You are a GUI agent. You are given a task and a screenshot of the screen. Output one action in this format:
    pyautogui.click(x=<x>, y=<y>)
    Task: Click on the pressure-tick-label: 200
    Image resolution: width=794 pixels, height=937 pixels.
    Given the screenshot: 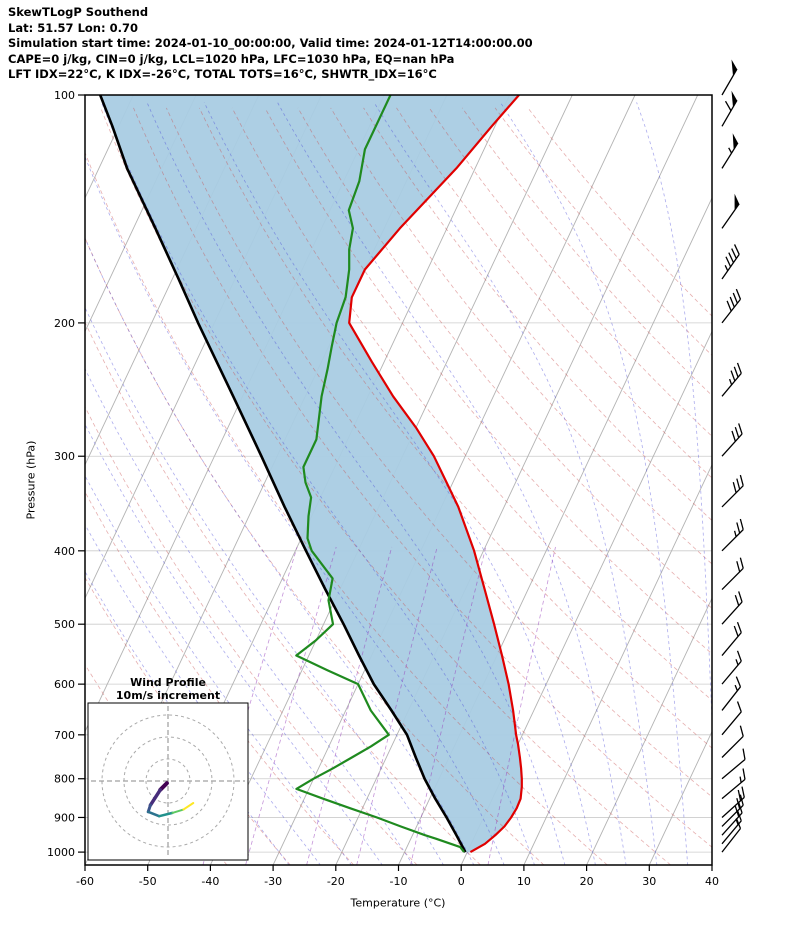 What is the action you would take?
    pyautogui.click(x=64, y=323)
    